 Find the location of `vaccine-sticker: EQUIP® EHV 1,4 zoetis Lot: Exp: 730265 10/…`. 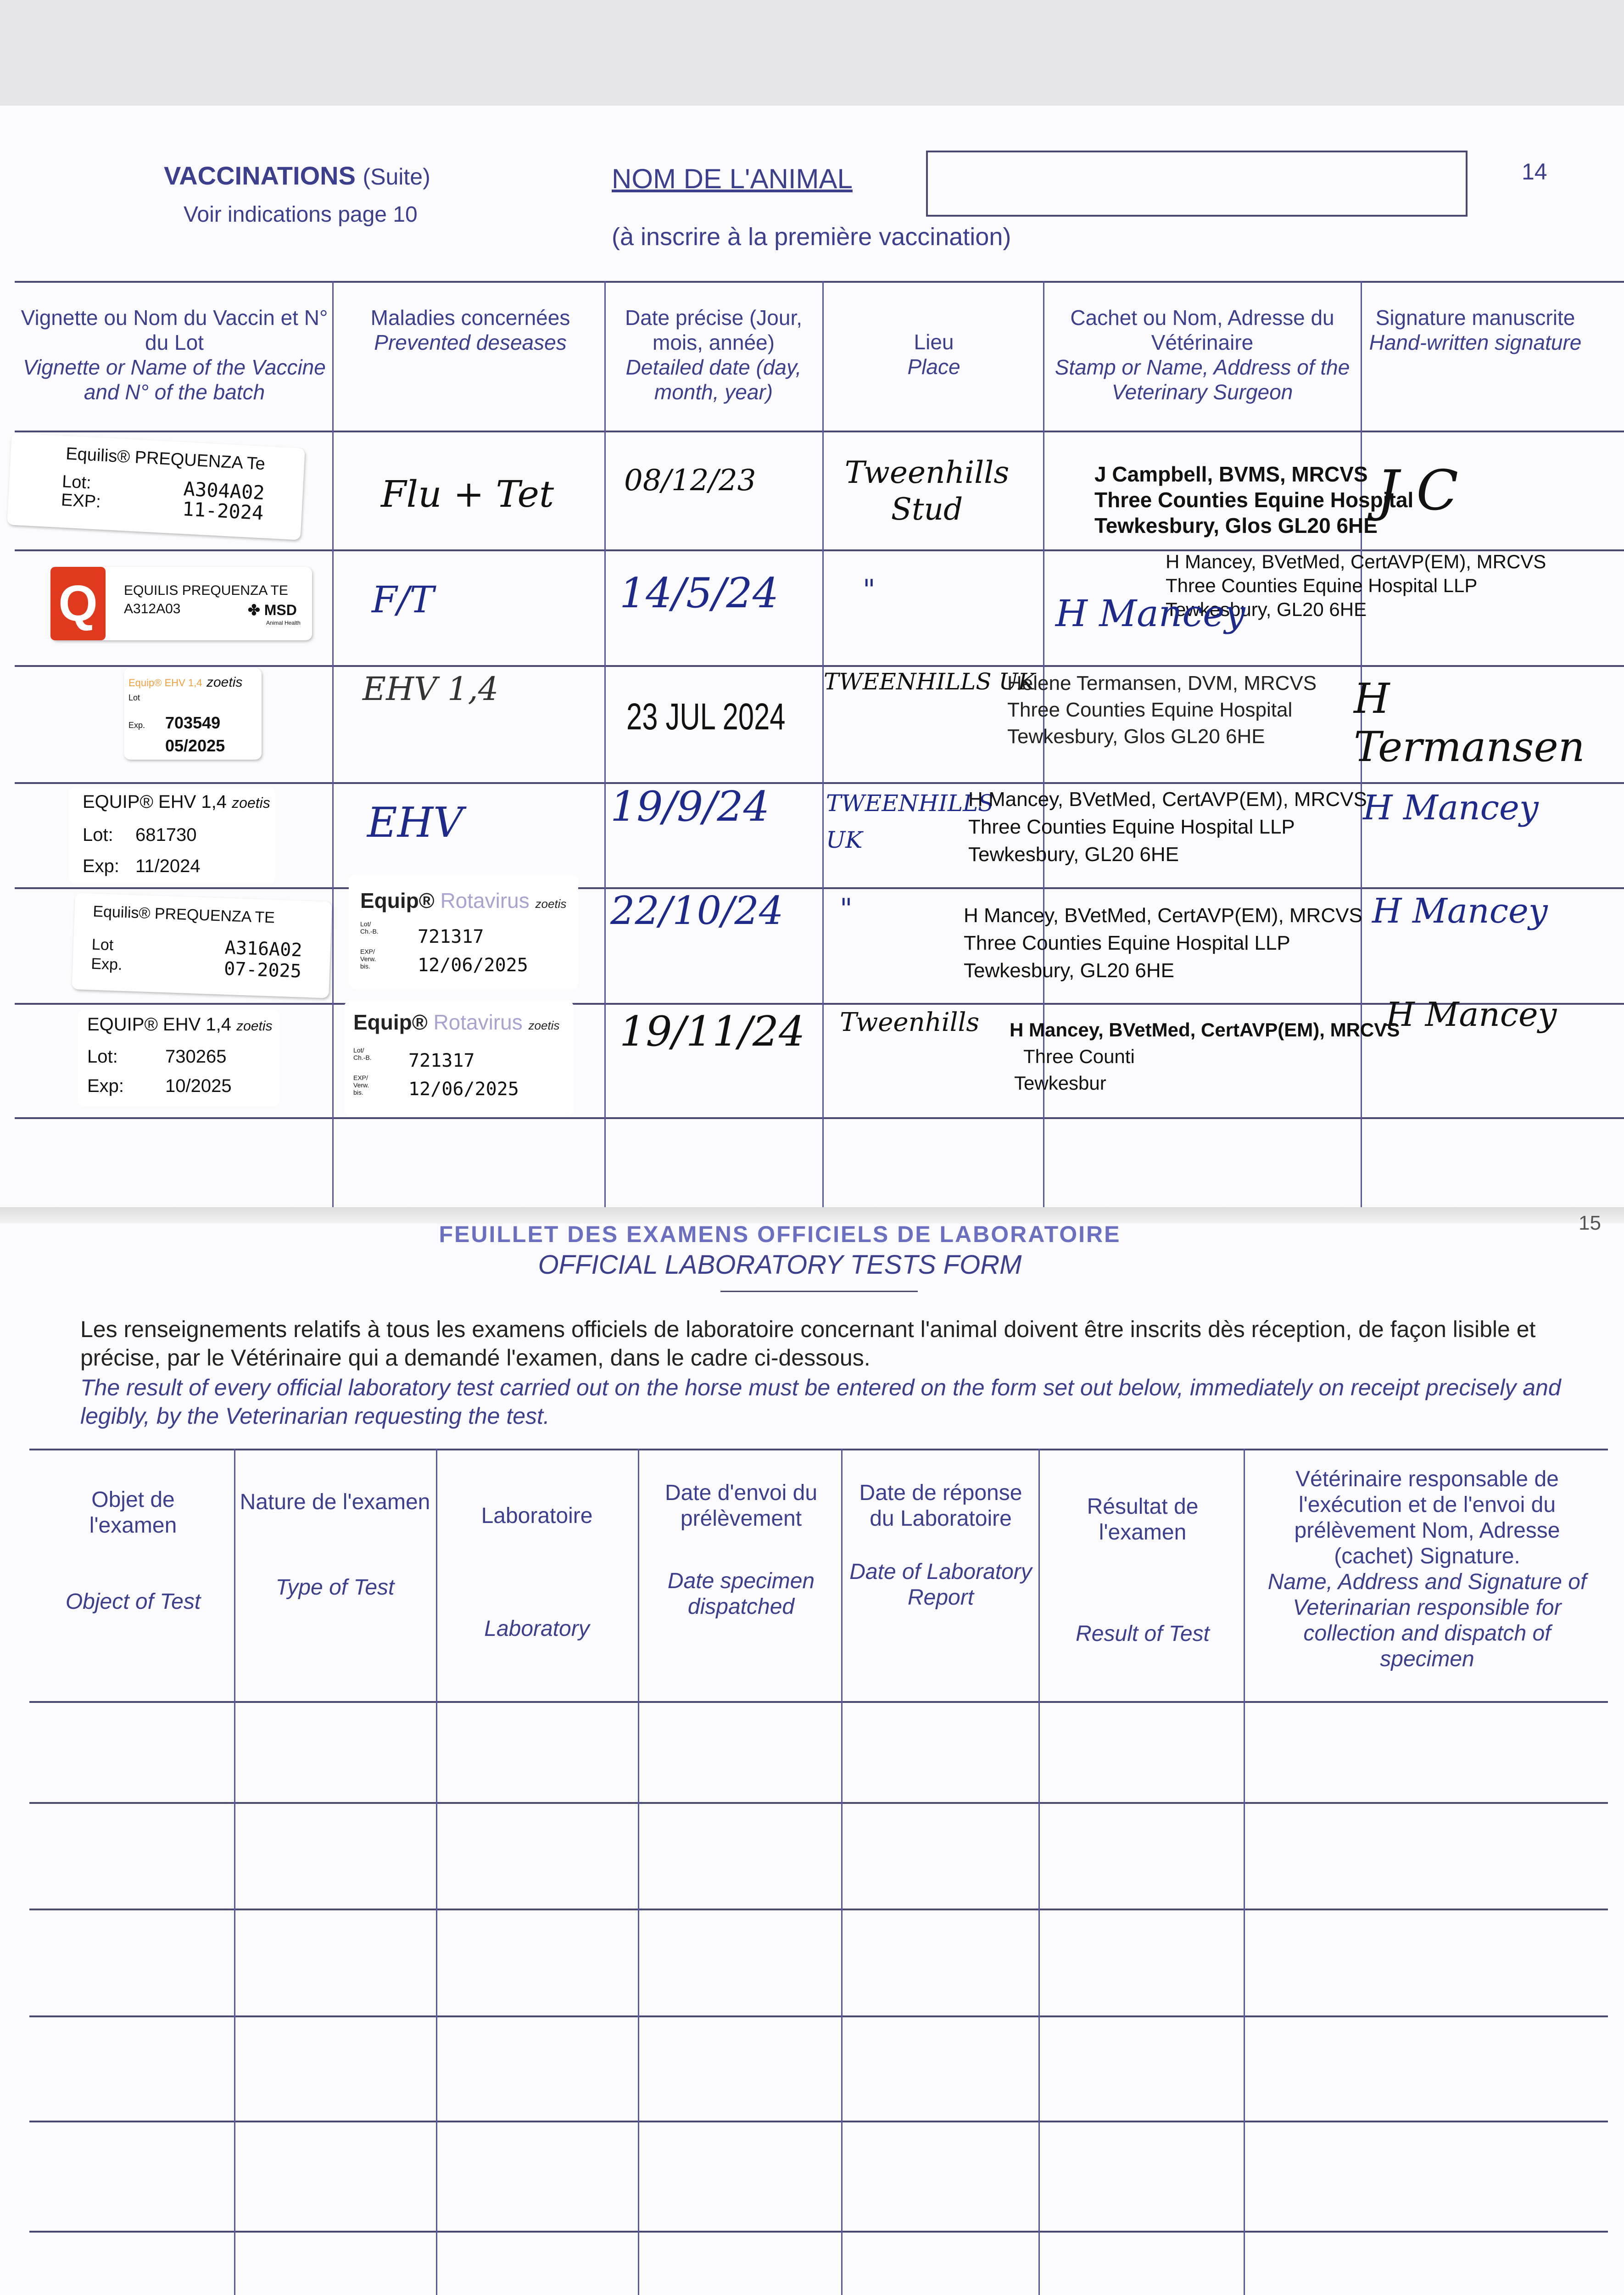

vaccine-sticker: EQUIP® EHV 1,4 zoetis Lot: Exp: 730265 10/… is located at coordinates (179, 1058).